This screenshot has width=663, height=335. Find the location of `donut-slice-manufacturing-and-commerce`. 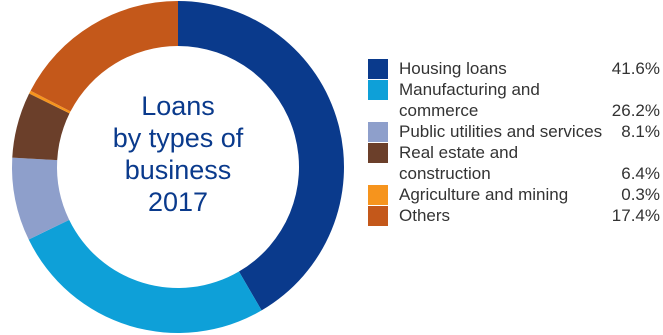

donut-slice-manufacturing-and-commerce is located at coordinates (145, 276).